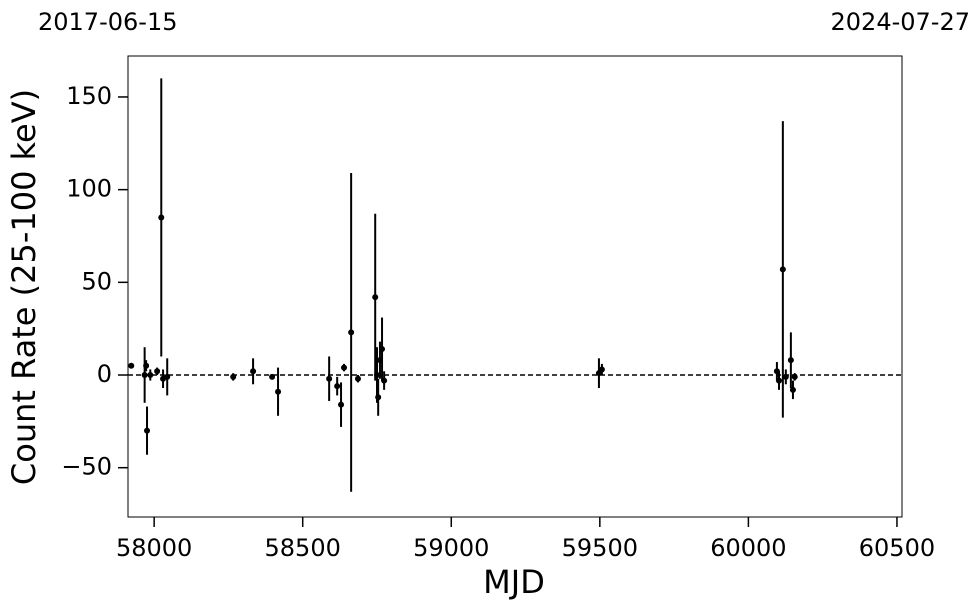  Describe the element at coordinates (86, 467) in the screenshot. I see `y-tick-label: −50` at that location.